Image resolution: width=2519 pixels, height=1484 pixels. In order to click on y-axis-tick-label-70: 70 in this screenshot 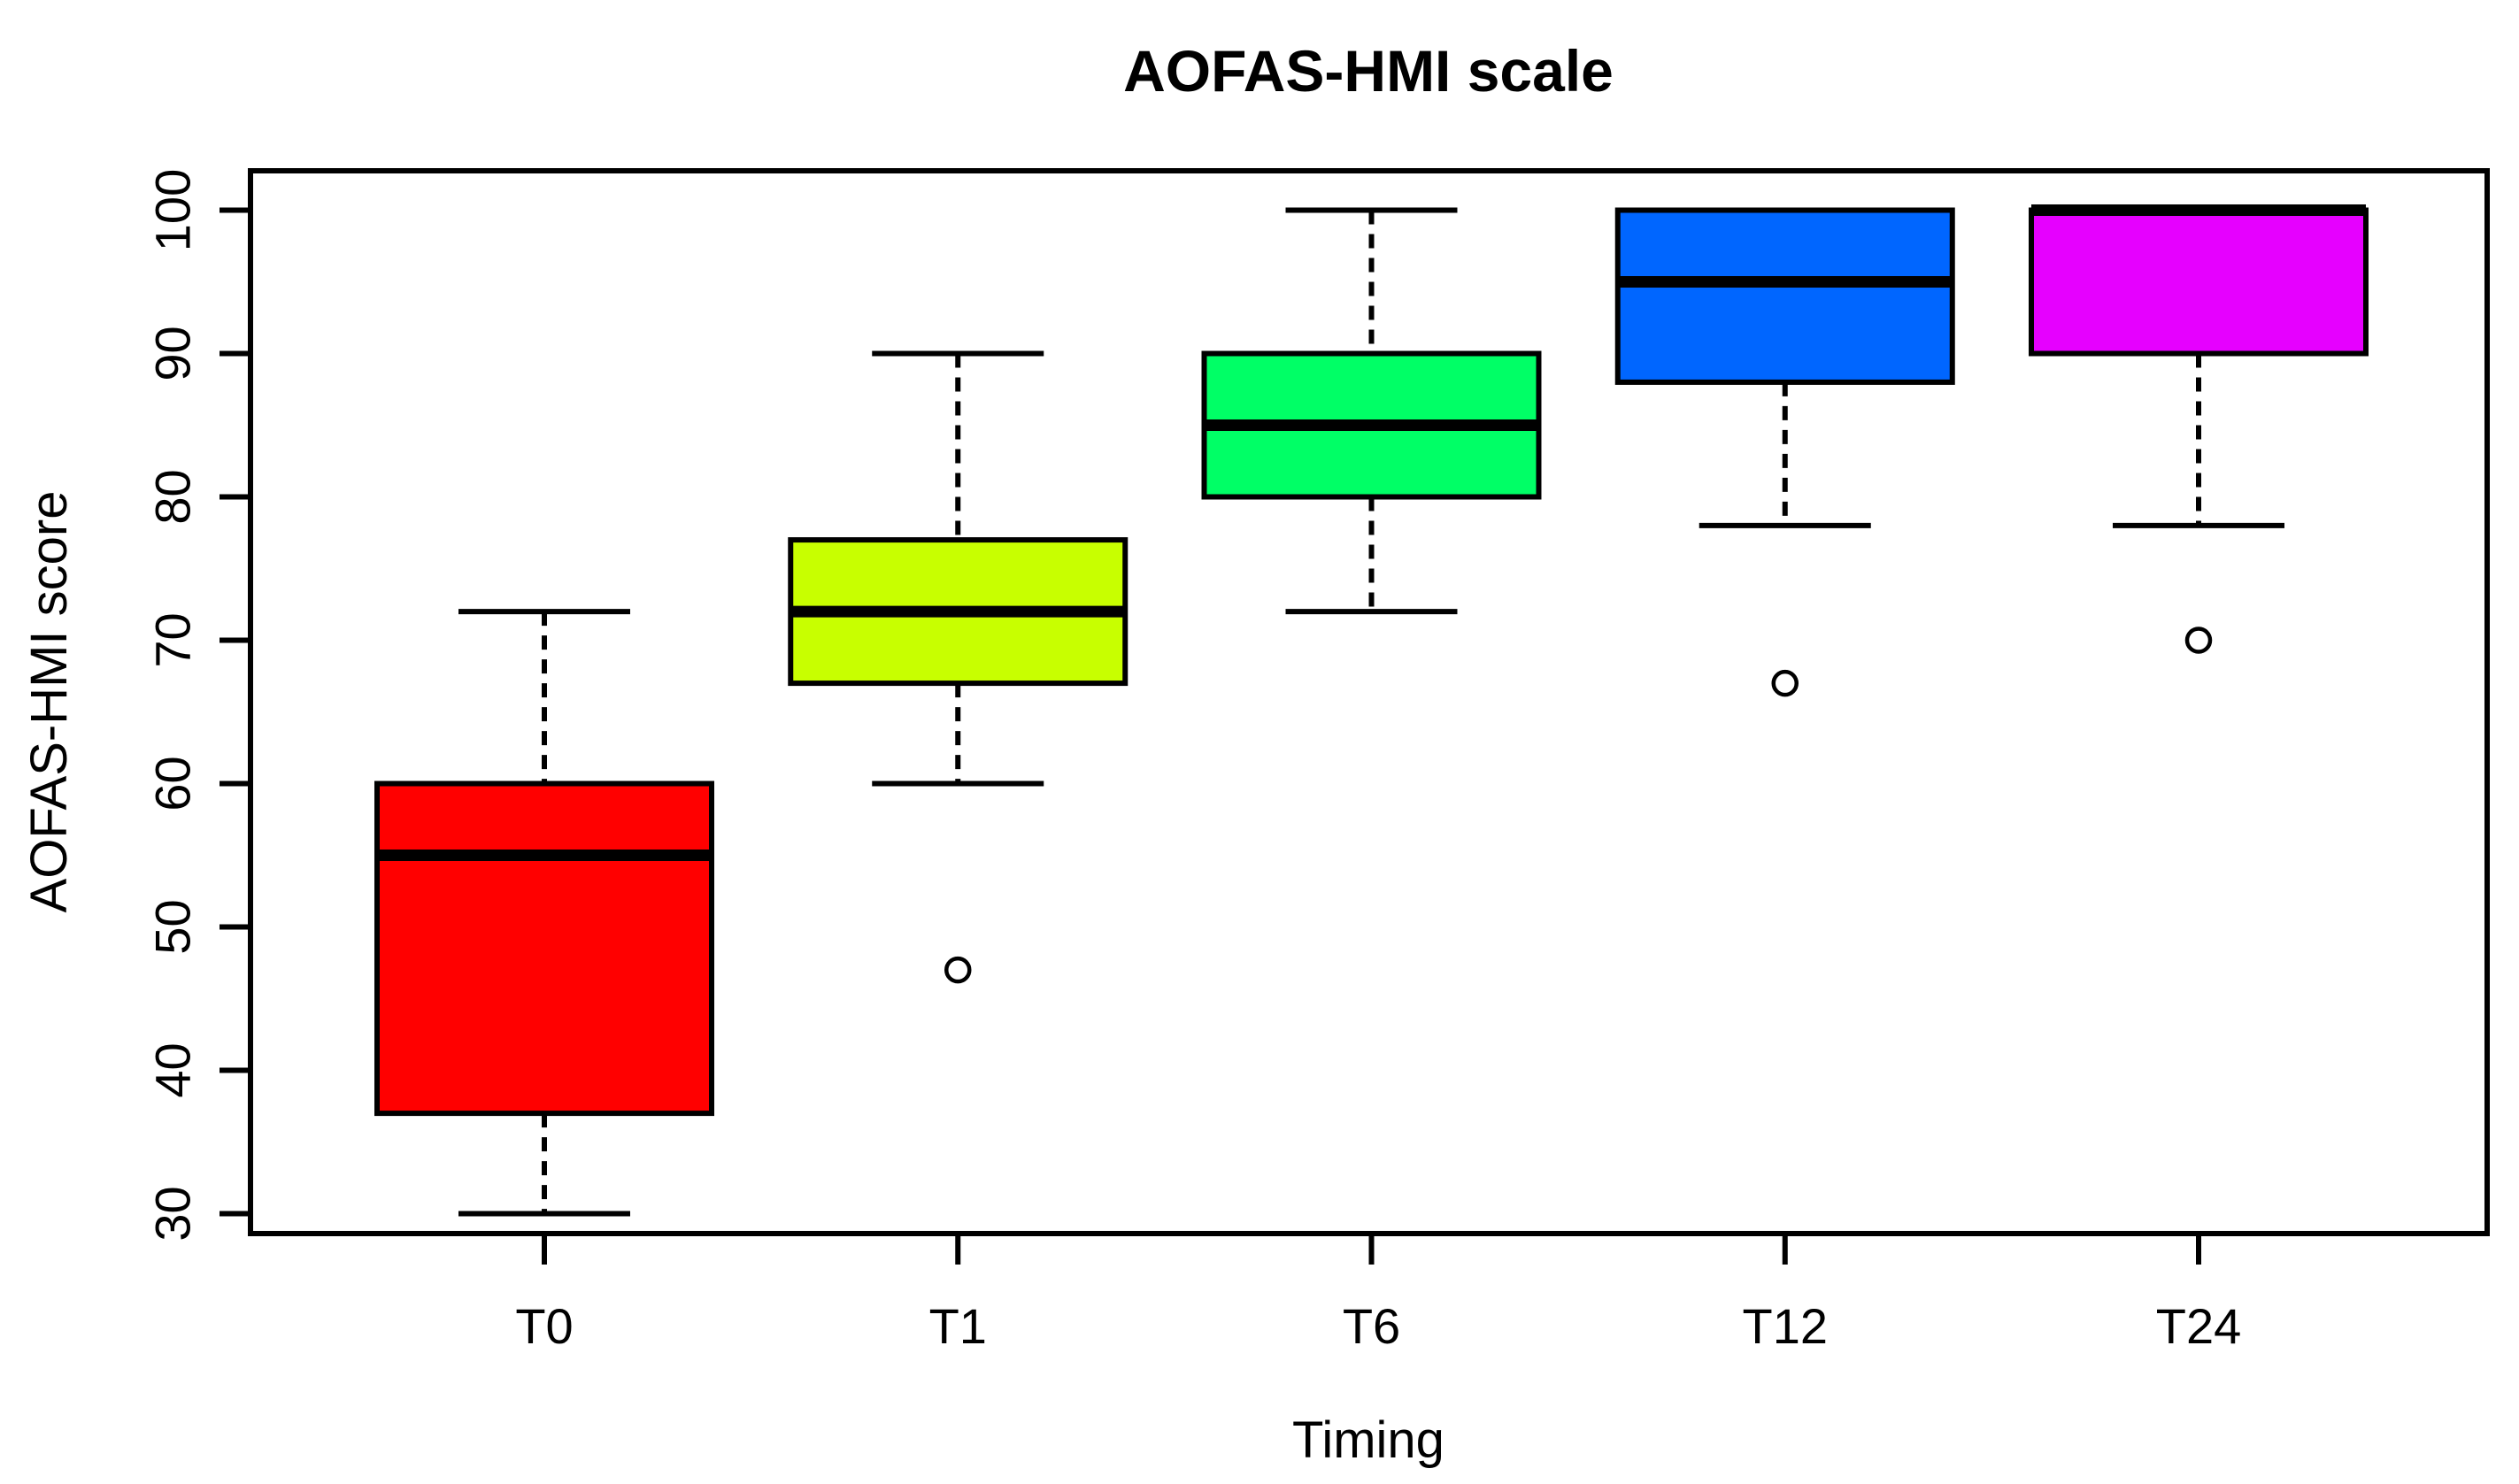, I will do `click(173, 639)`.